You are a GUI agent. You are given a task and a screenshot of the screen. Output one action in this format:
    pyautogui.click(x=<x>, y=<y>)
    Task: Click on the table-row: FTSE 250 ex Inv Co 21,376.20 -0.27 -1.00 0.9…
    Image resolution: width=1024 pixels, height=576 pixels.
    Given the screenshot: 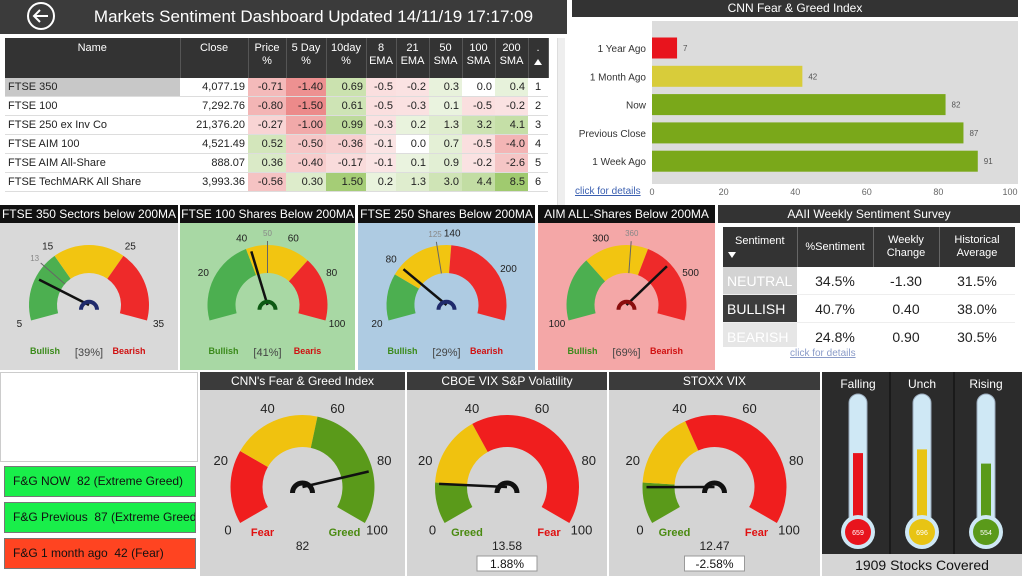 What is the action you would take?
    pyautogui.click(x=276, y=125)
    